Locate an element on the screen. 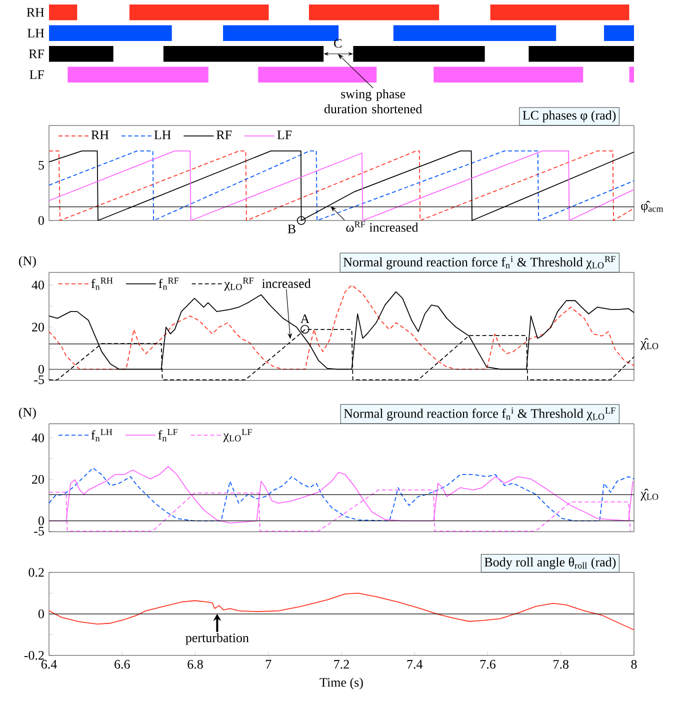  y-tick-label: RF is located at coordinates (36, 54).